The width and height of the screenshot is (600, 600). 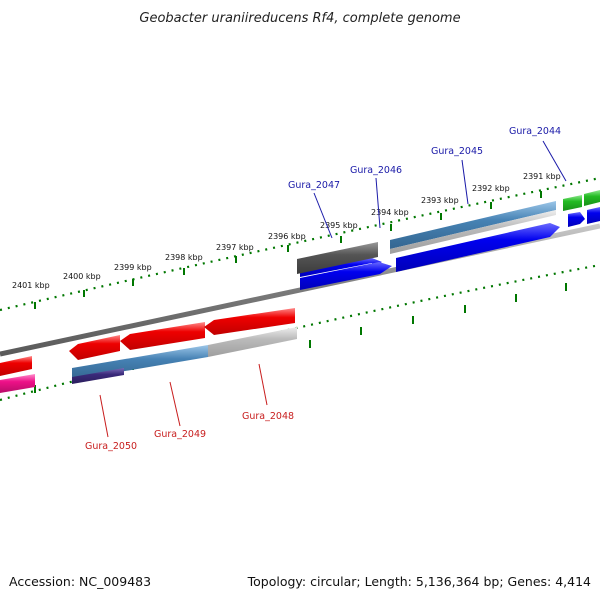 What do you see at coordinates (82, 276) in the screenshot?
I see `scale-label: 2400 kbp` at bounding box center [82, 276].